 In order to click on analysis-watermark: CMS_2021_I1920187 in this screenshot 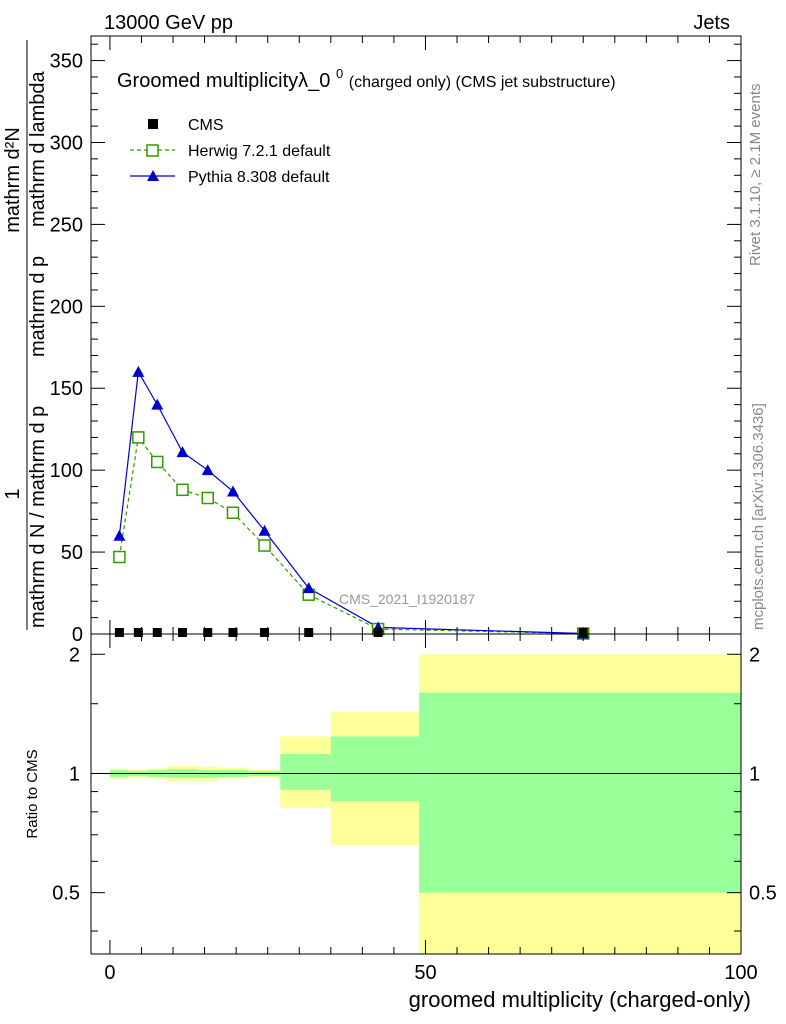, I will do `click(407, 599)`.